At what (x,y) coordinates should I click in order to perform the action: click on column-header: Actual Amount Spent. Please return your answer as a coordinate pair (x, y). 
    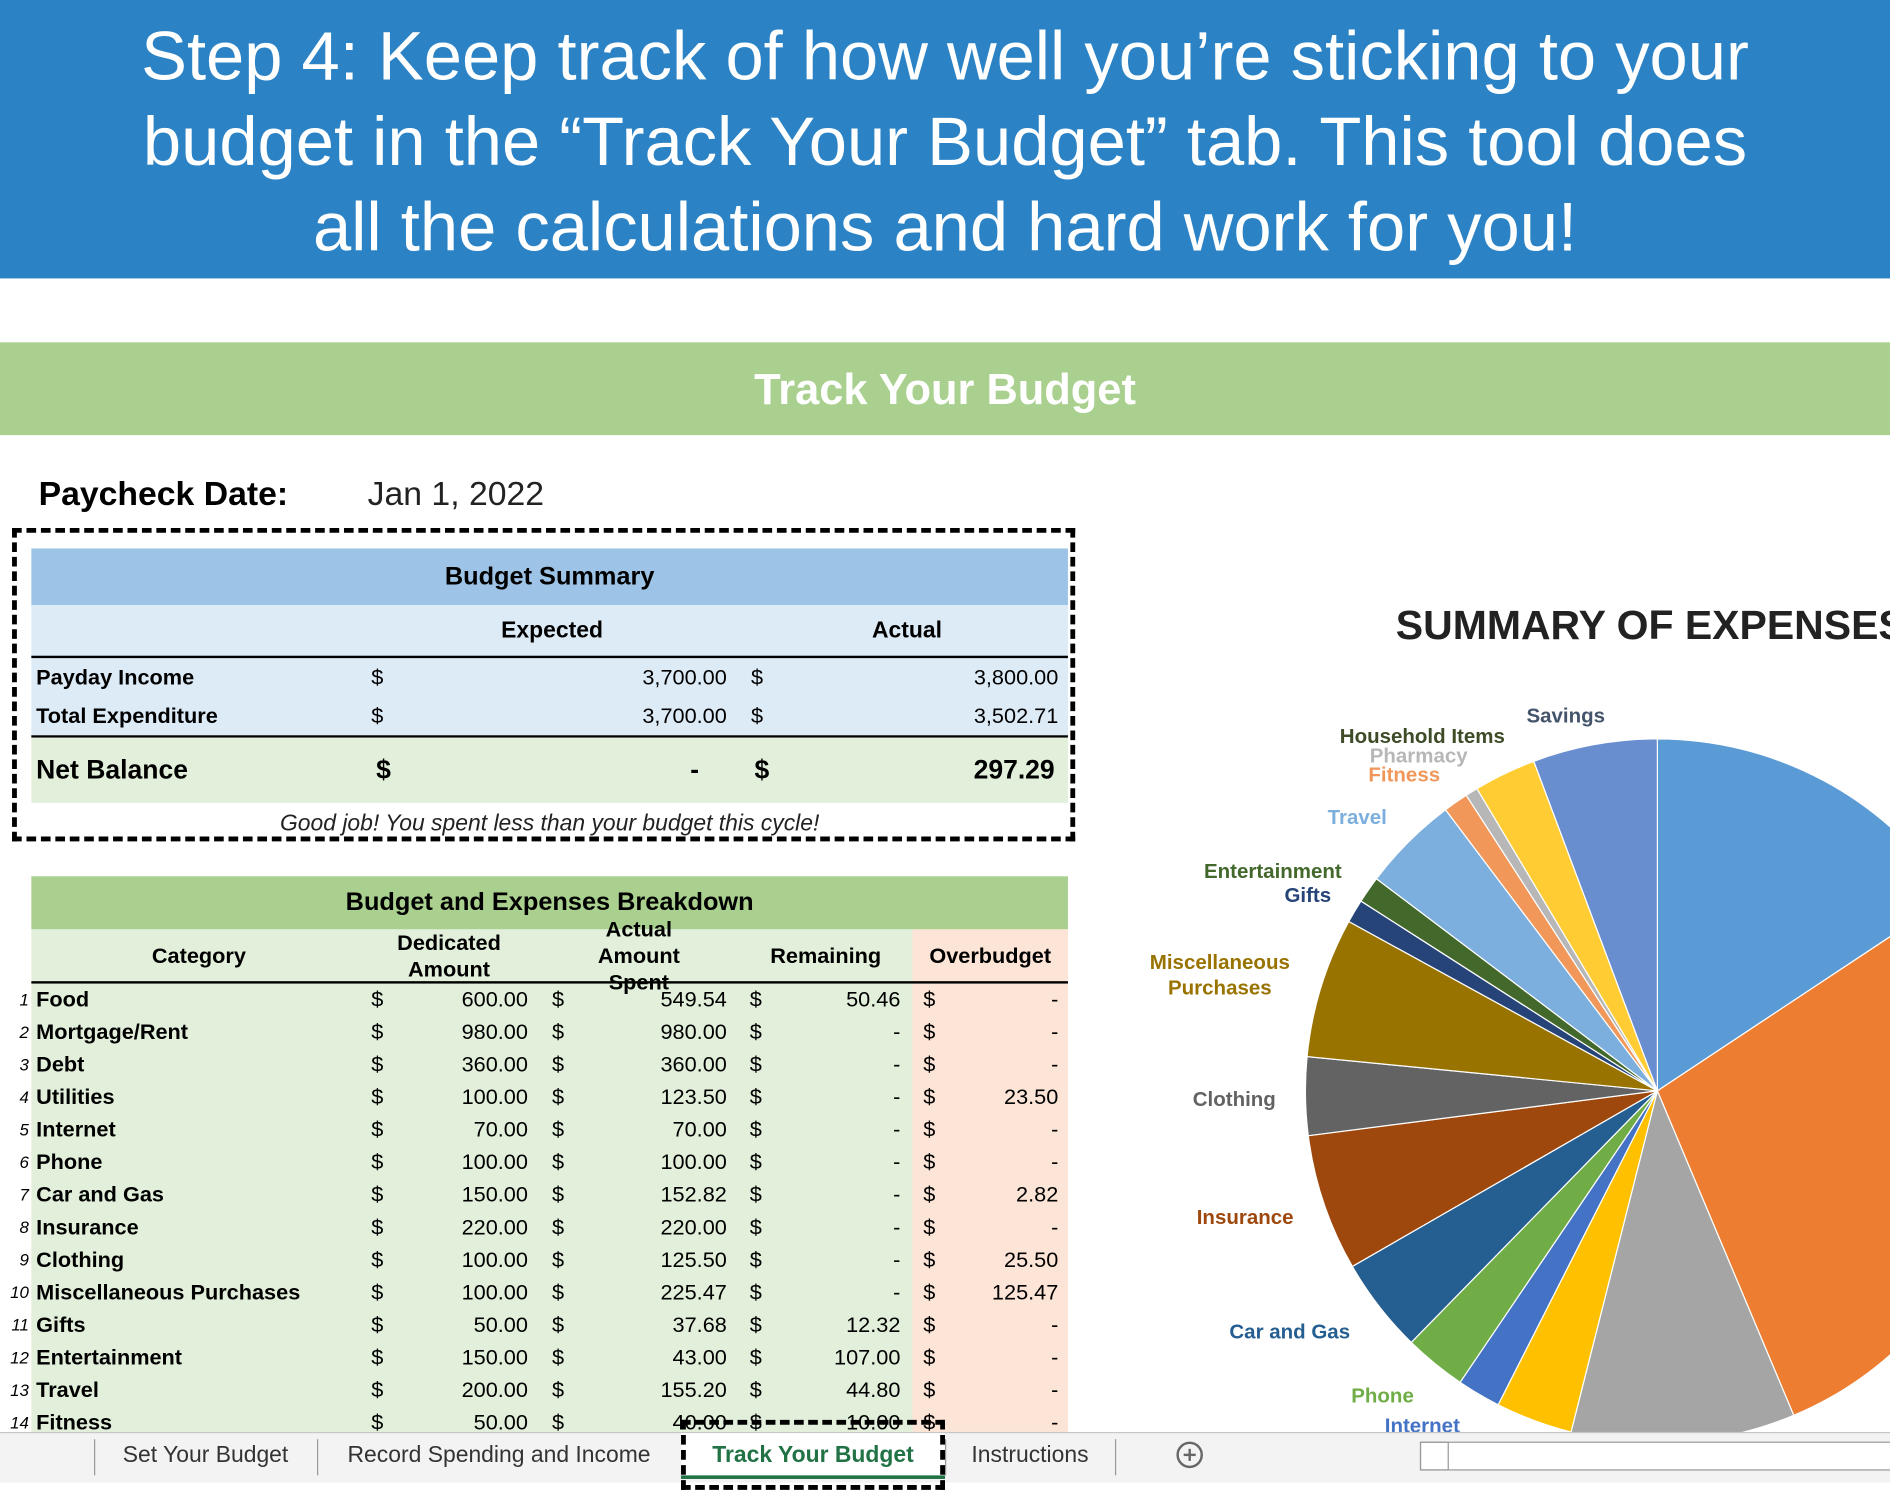
    Looking at the image, I should click on (638, 955).